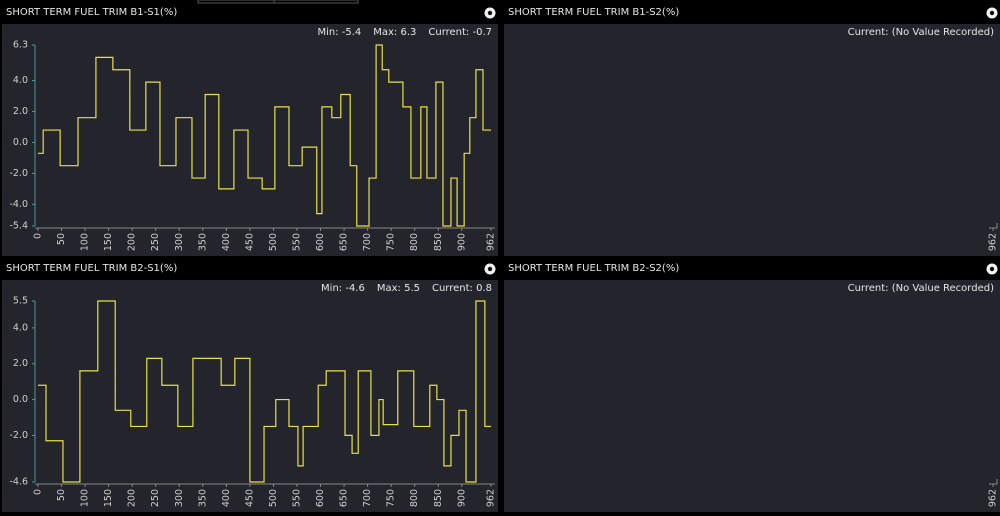 This screenshot has height=516, width=1000. I want to click on y-tick-label: -4.6, so click(18, 482).